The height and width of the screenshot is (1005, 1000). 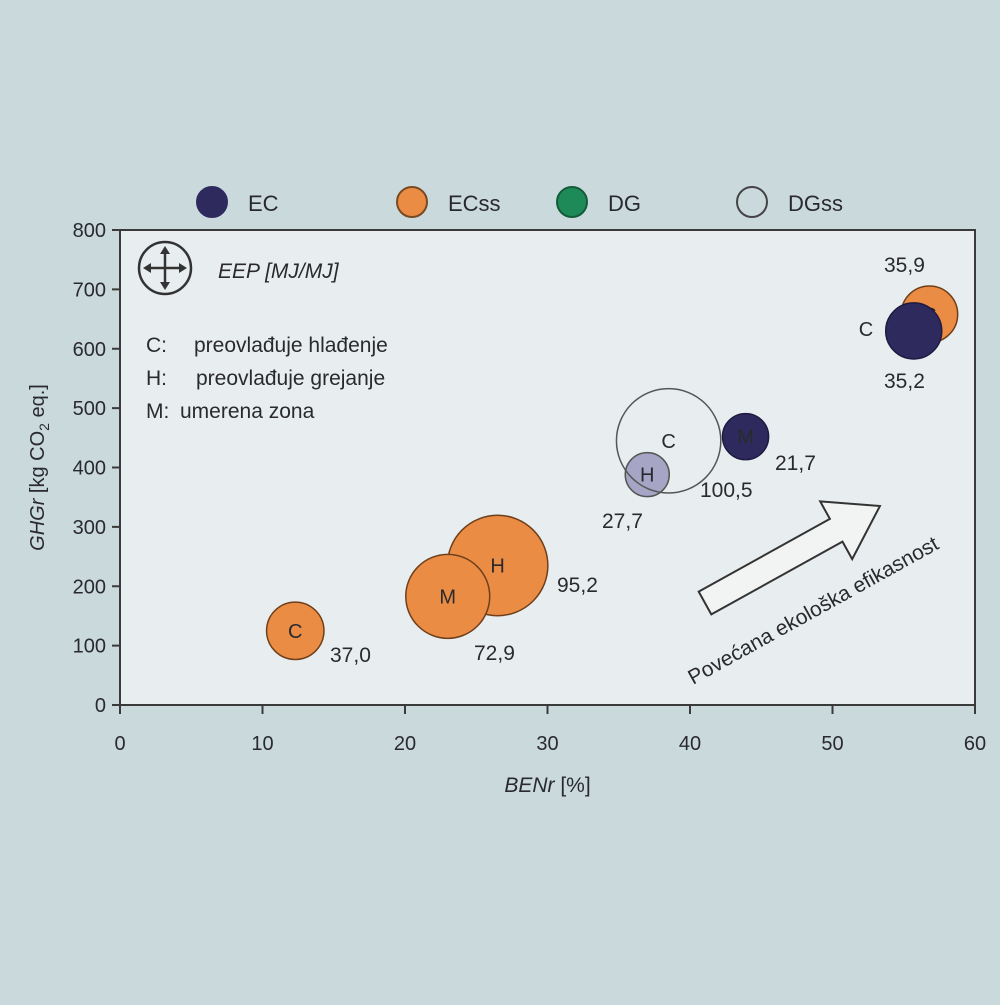 I want to click on y-tick-label: 0, so click(x=100, y=706).